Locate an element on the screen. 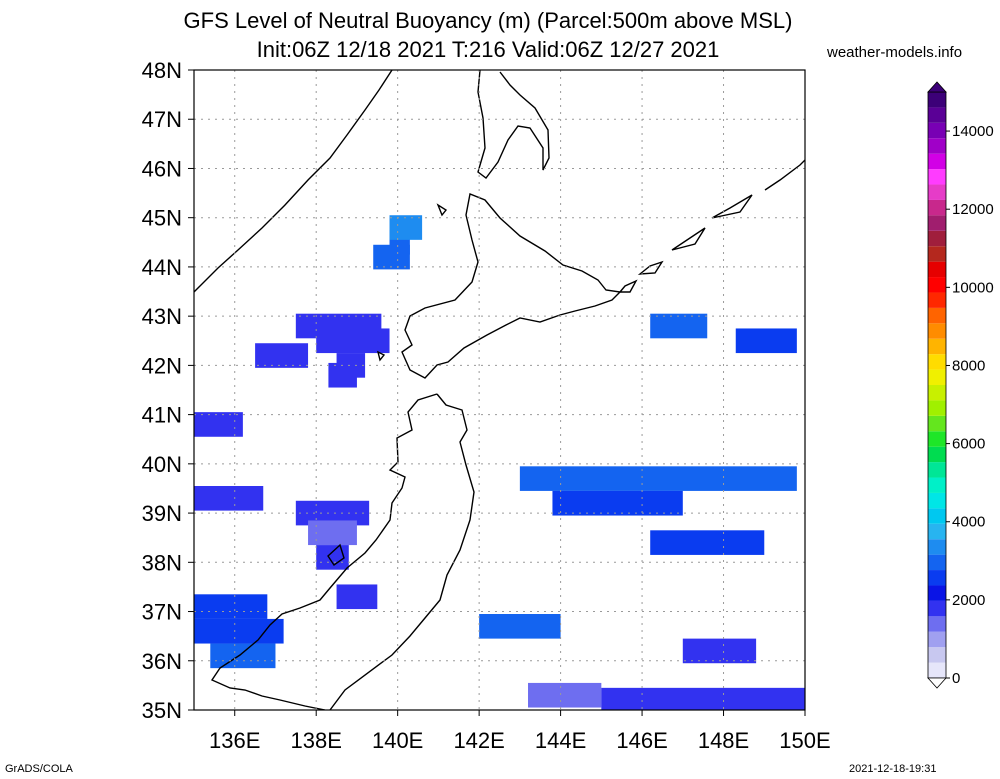 The height and width of the screenshot is (779, 1000). site-label: weather-models.info is located at coordinates (895, 52).